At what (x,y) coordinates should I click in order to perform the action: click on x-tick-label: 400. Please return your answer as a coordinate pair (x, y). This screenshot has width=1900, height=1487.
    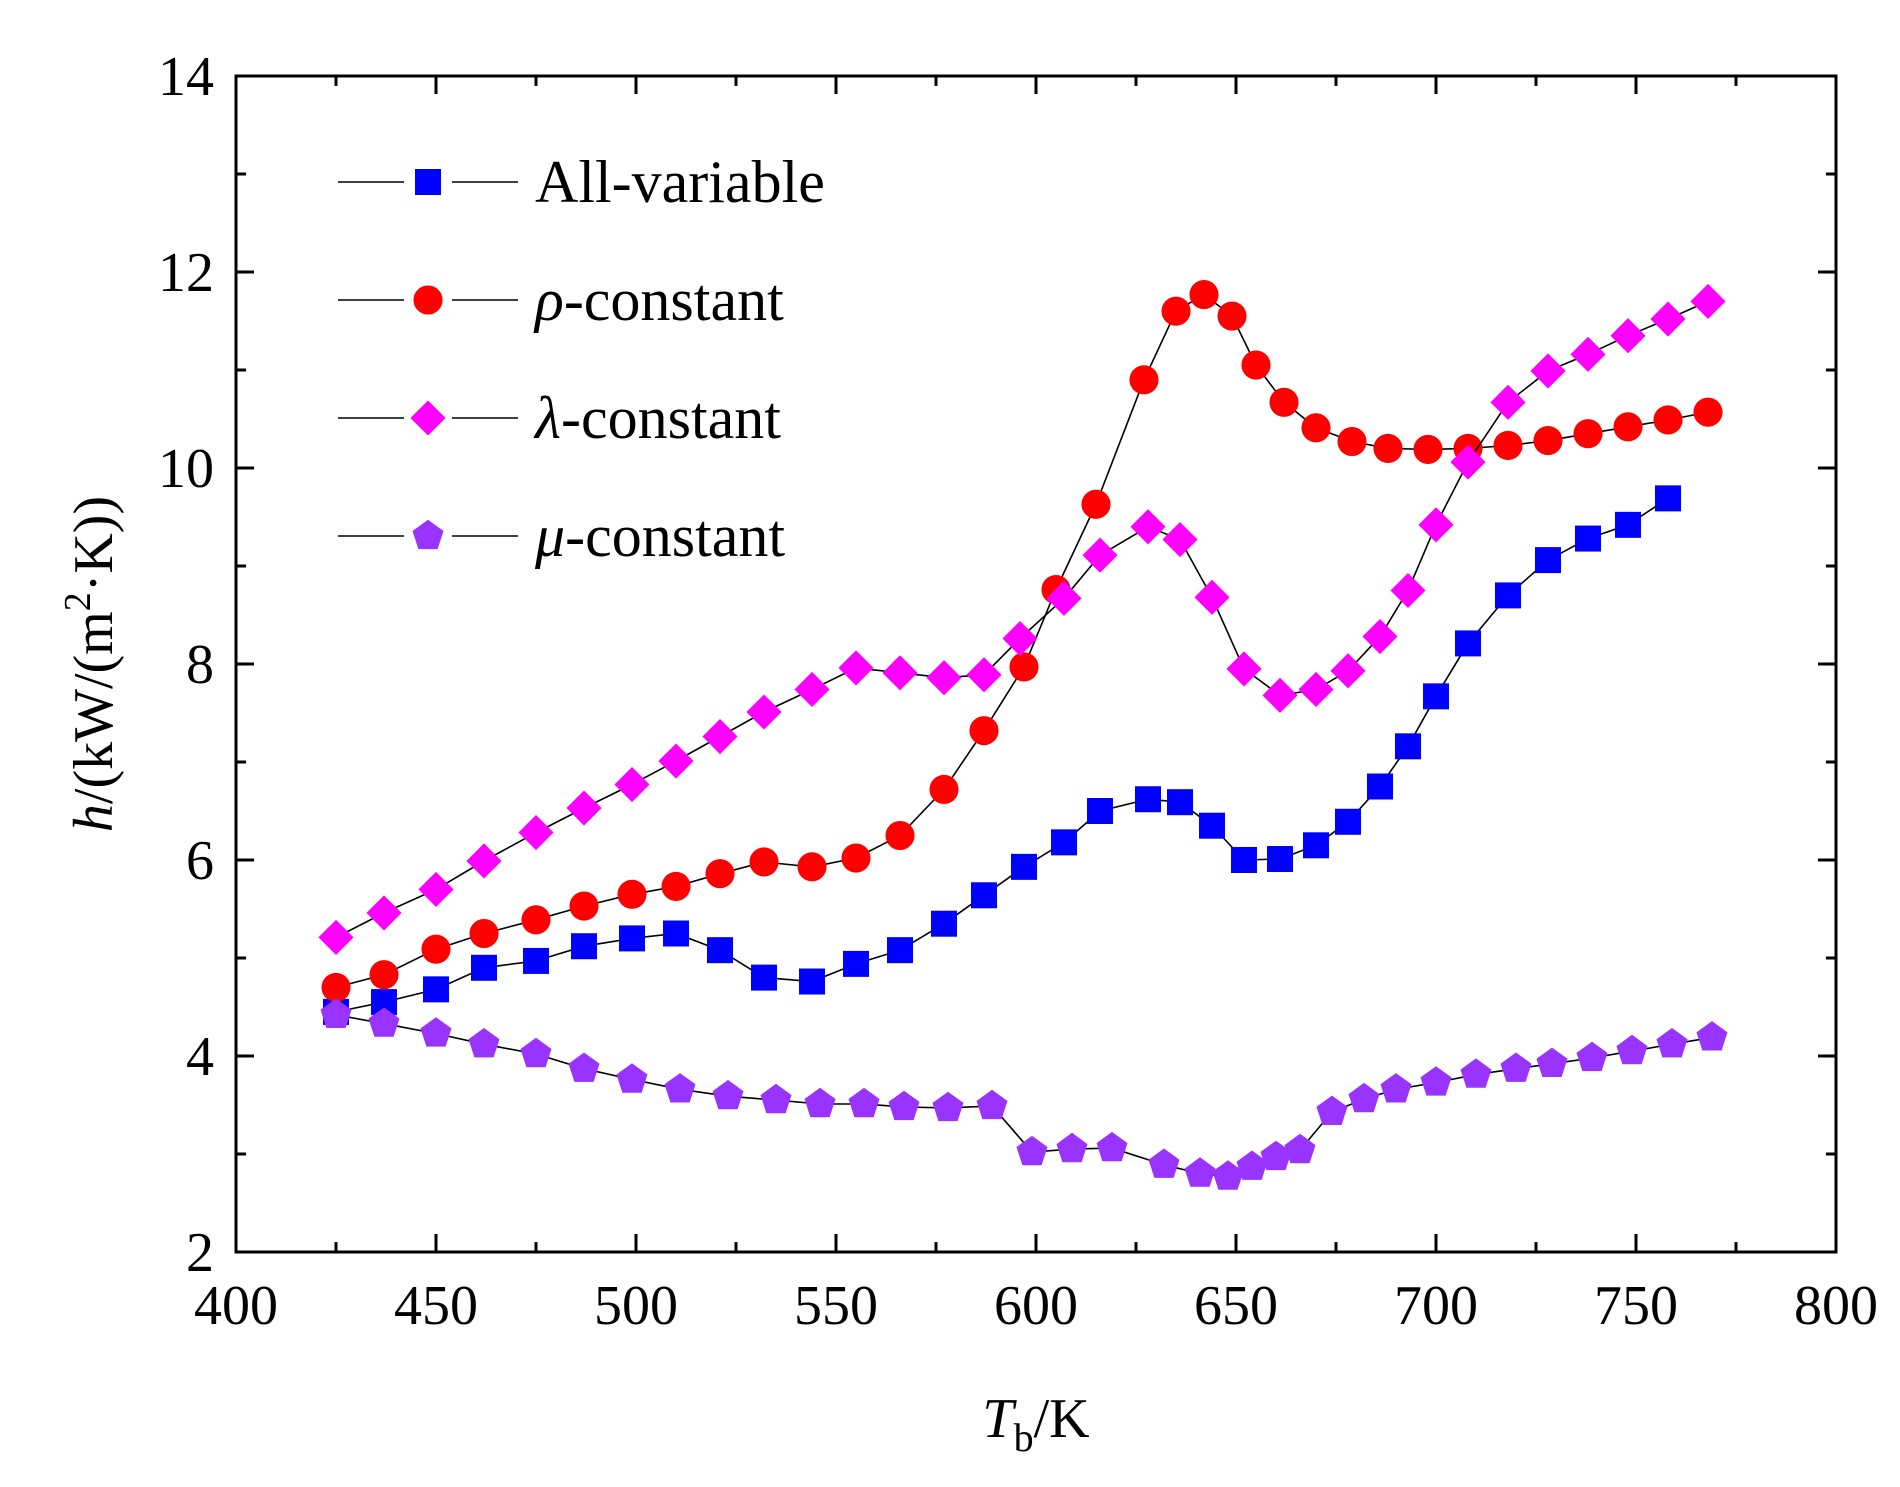
    Looking at the image, I should click on (236, 1306).